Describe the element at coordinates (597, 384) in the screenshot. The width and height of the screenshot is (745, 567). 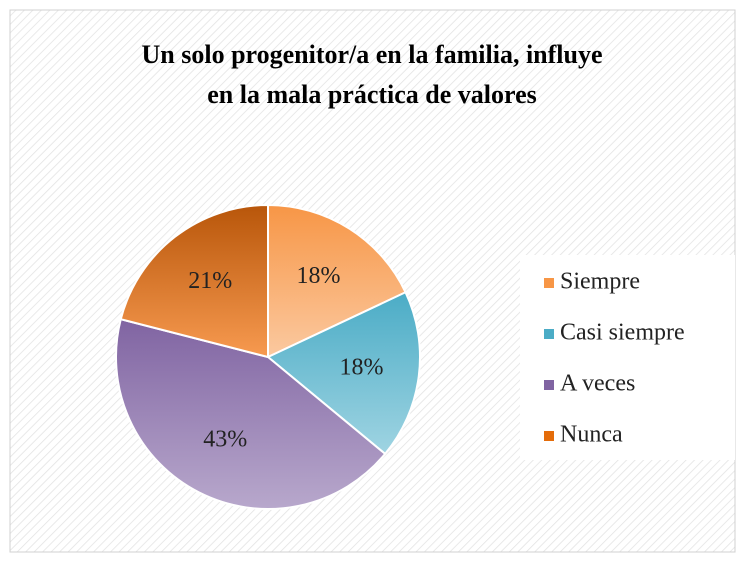
I see `legend-label: A veces` at that location.